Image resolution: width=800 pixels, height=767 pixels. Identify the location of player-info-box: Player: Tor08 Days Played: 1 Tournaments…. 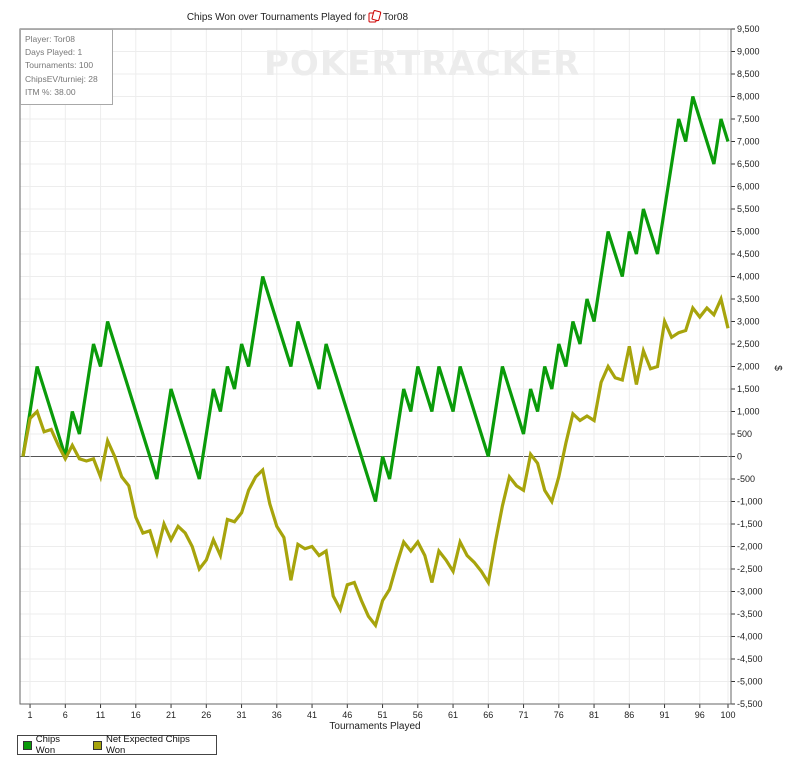
(66, 67).